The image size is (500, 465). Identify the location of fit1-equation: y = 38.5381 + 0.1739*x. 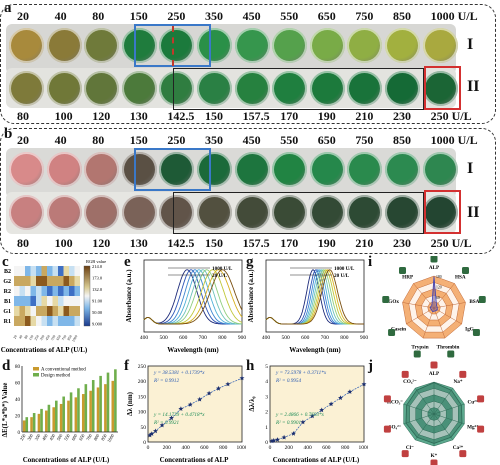
(179, 373).